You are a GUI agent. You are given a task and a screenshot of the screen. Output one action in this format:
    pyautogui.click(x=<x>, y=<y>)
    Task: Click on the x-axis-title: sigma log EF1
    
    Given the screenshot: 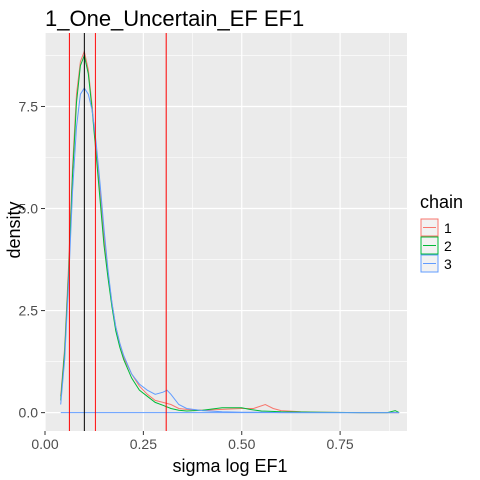 What is the action you would take?
    pyautogui.click(x=229, y=466)
    